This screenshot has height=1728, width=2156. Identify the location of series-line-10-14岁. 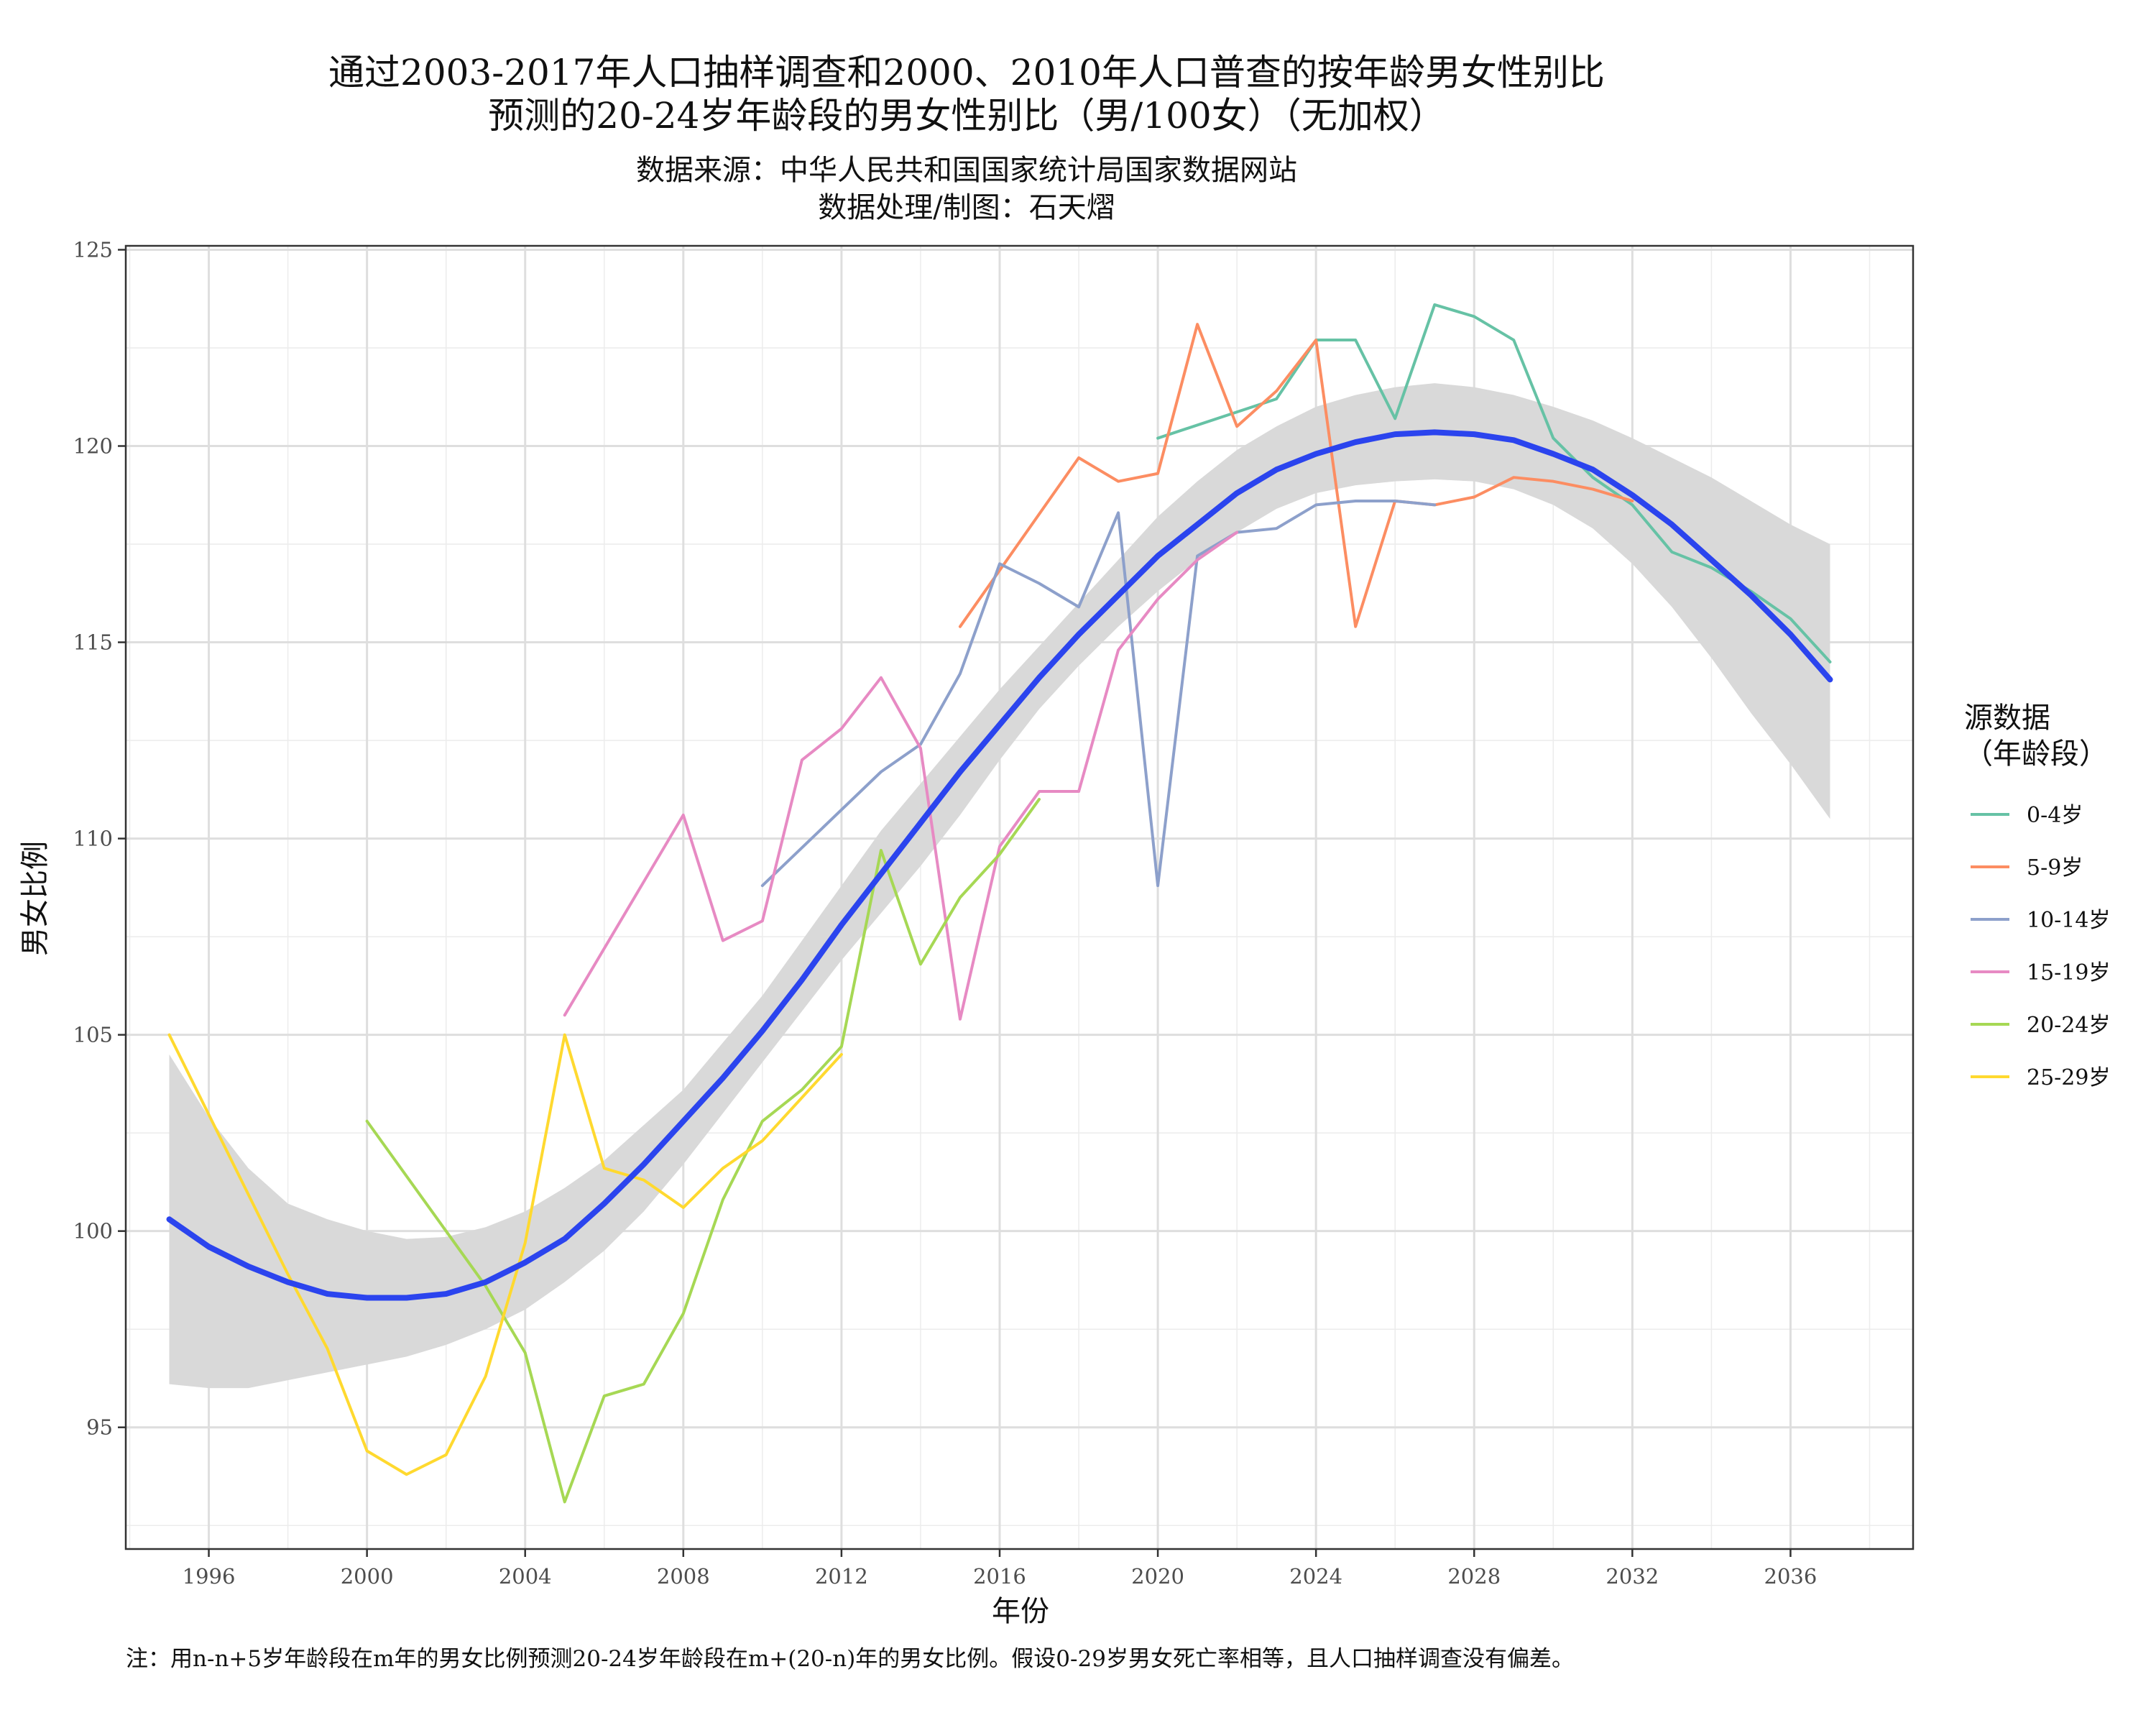
(1098, 693).